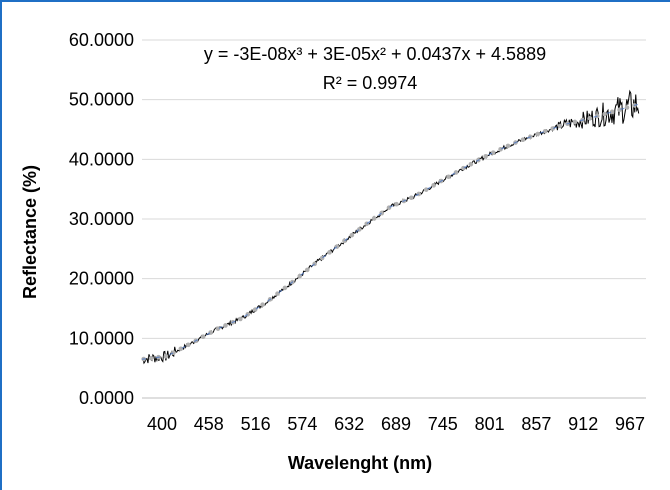  What do you see at coordinates (101, 40) in the screenshot?
I see `y-tick-label: 60.0000` at bounding box center [101, 40].